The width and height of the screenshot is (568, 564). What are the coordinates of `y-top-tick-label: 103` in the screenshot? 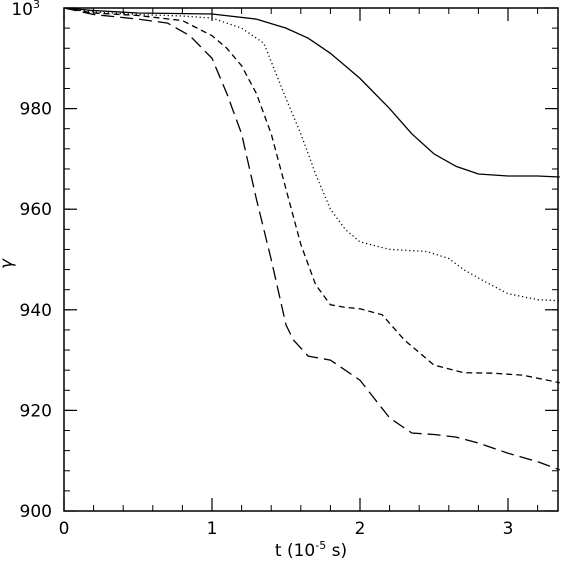 It's located at (25, 10).